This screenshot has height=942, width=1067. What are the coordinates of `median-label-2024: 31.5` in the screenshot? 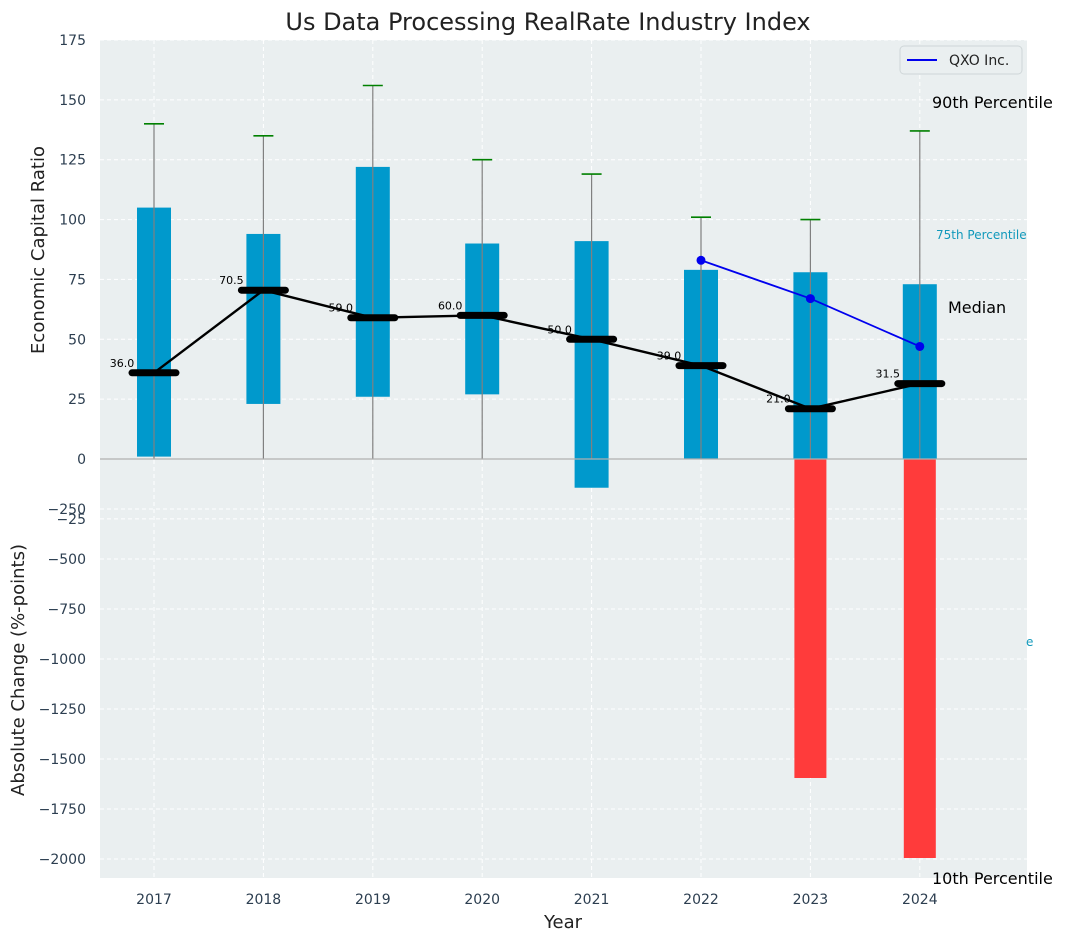 It's located at (888, 374).